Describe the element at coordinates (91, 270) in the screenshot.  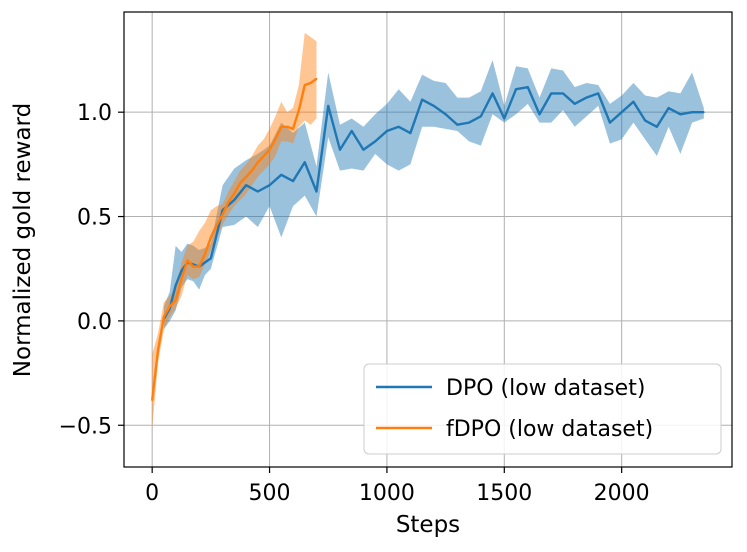
I see `y-axis-ticks: −0.5 0.0 0.5 1.0` at that location.